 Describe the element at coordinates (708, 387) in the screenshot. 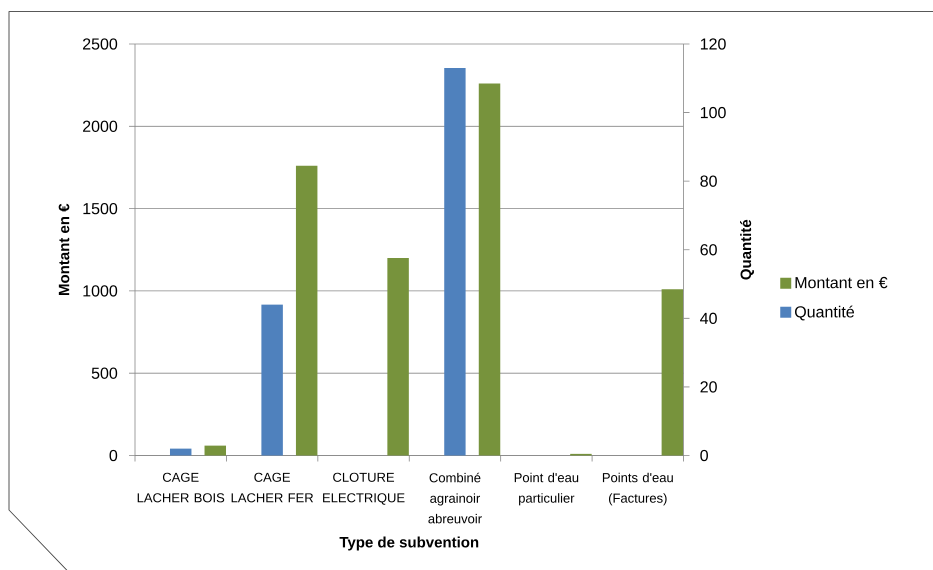

I see `y2-tick-label: 20` at that location.